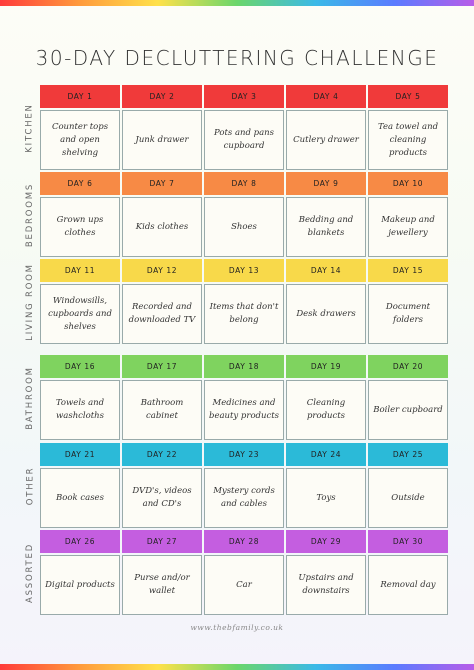 This screenshot has height=670, width=474. Describe the element at coordinates (408, 366) in the screenshot. I see `day-header: DAY 20` at that location.